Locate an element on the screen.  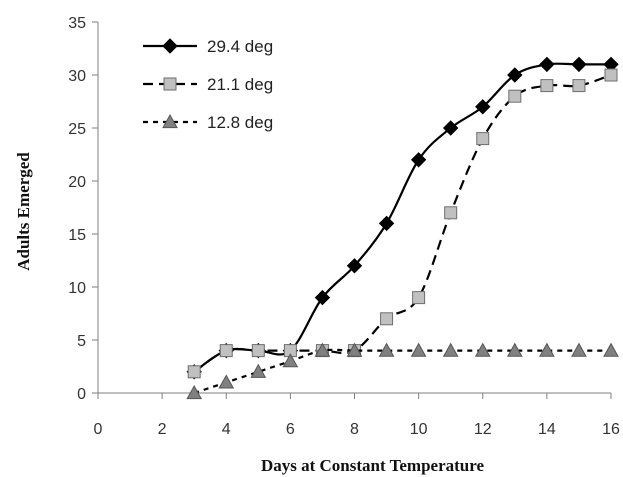
legend-label: 21.1 deg is located at coordinates (240, 84).